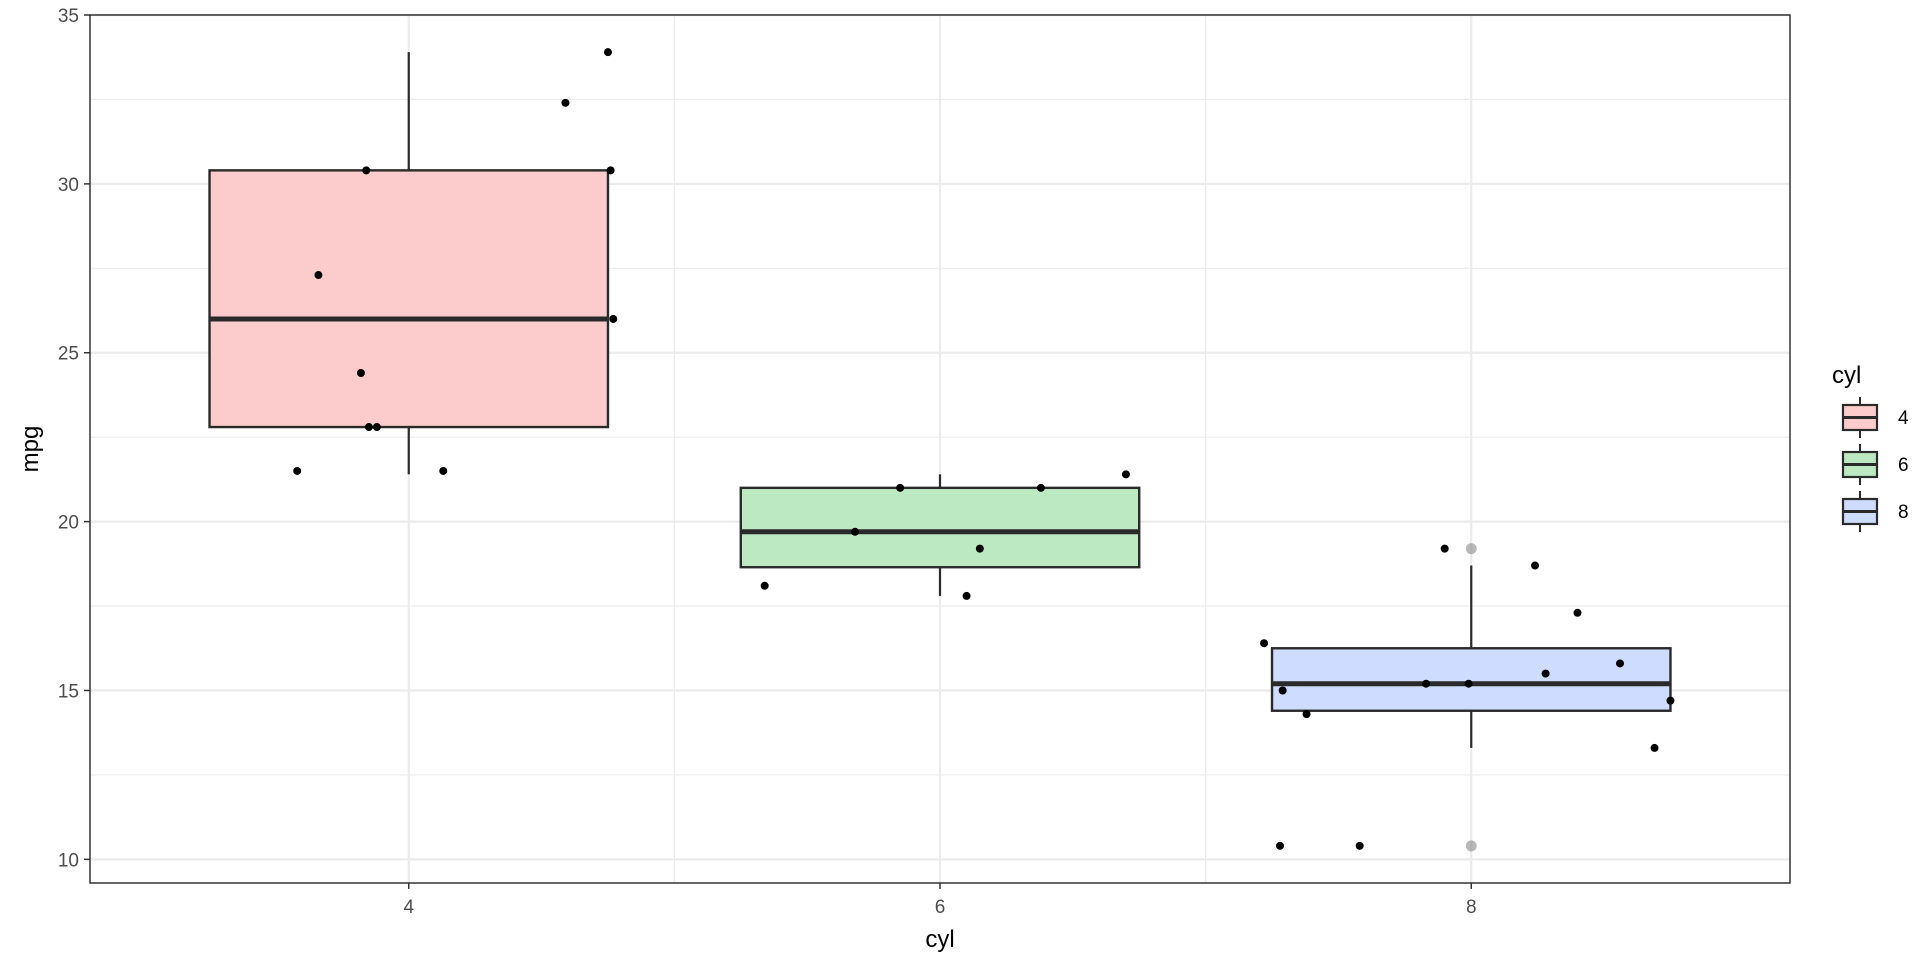 The height and width of the screenshot is (960, 1920). What do you see at coordinates (68, 523) in the screenshot?
I see `y-tick-label: 20` at bounding box center [68, 523].